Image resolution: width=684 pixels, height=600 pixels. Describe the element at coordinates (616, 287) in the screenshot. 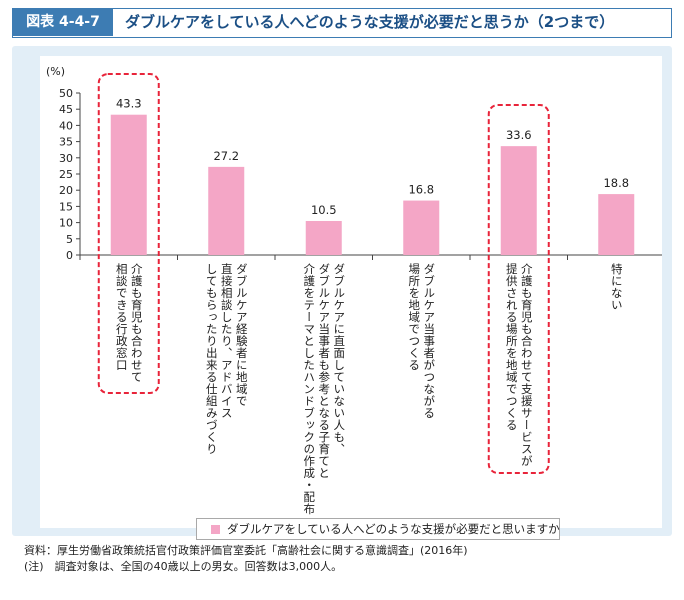

I see `category-label: 特にない` at that location.